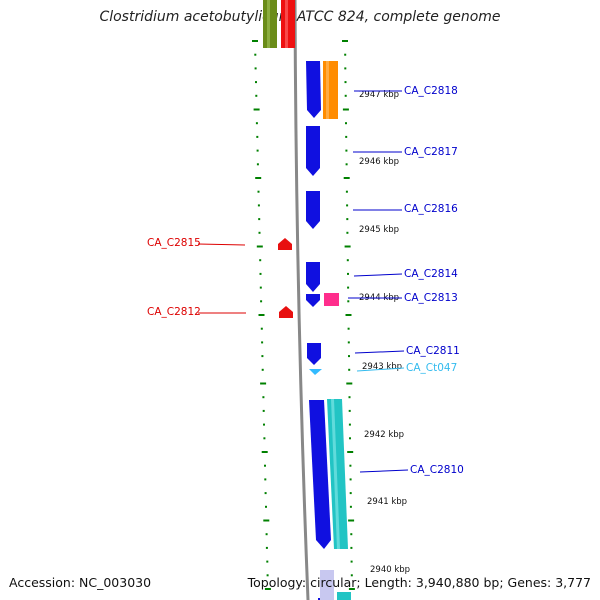 This screenshot has width=600, height=600. Describe the element at coordinates (431, 274) in the screenshot. I see `gene-label-right: CA_C2814` at that location.